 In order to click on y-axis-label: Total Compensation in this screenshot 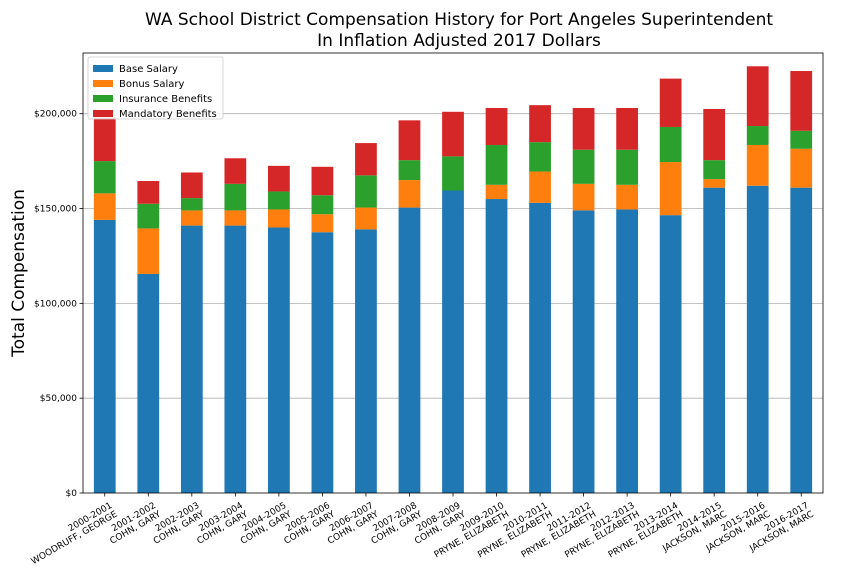, I will do `click(19, 273)`.